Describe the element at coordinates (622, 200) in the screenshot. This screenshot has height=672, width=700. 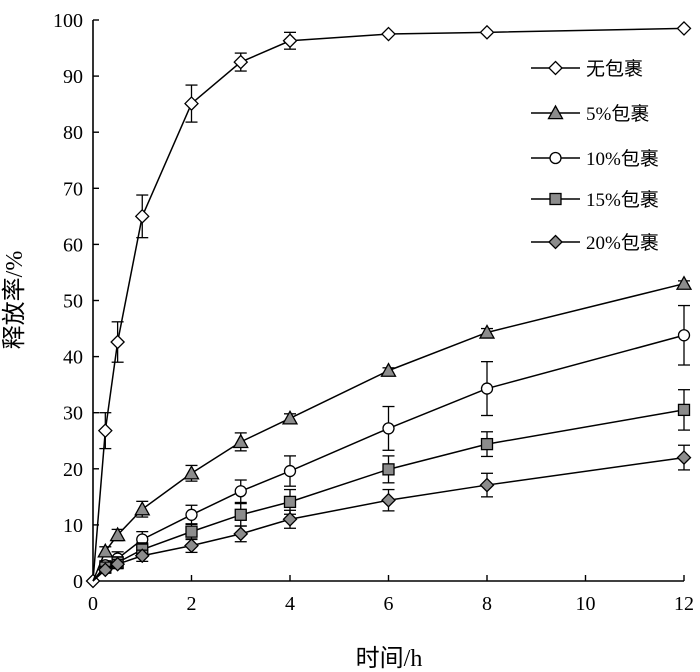
I see `legend-label: 15%包裹` at that location.